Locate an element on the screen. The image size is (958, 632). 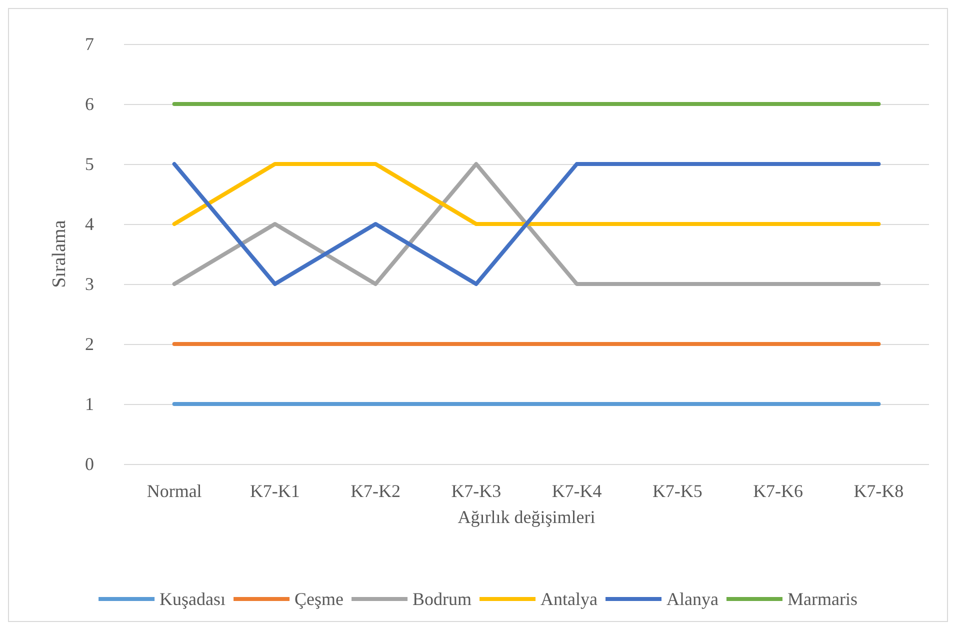
y-tick-label: 6 is located at coordinates (89, 104).